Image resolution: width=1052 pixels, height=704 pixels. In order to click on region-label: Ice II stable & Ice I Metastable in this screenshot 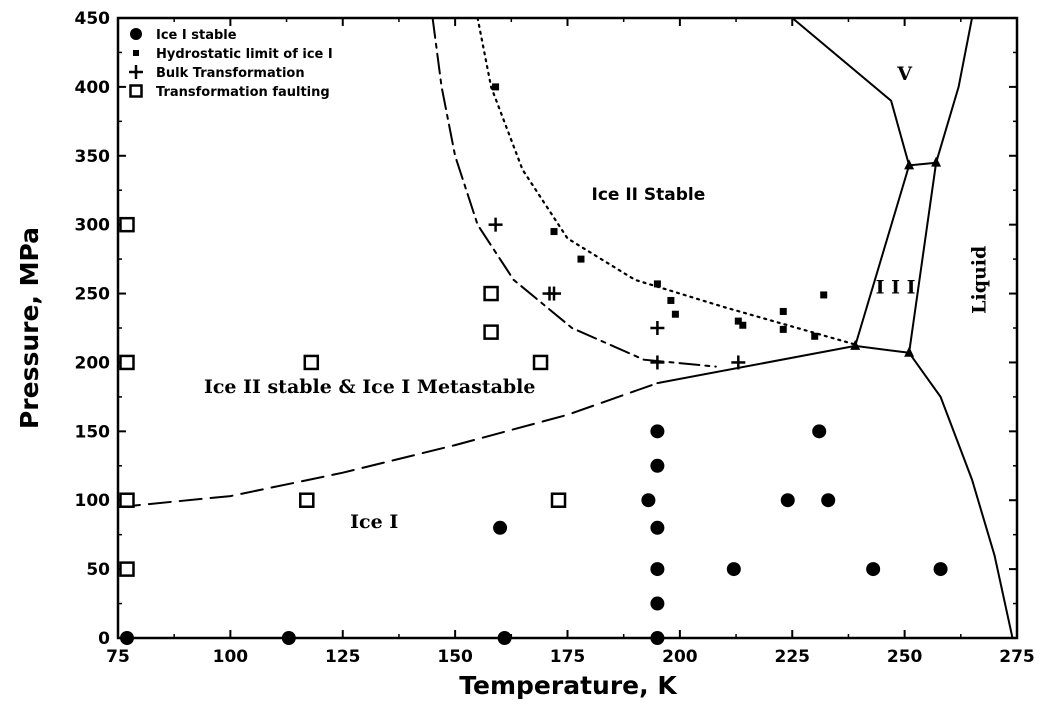, I will do `click(370, 387)`.